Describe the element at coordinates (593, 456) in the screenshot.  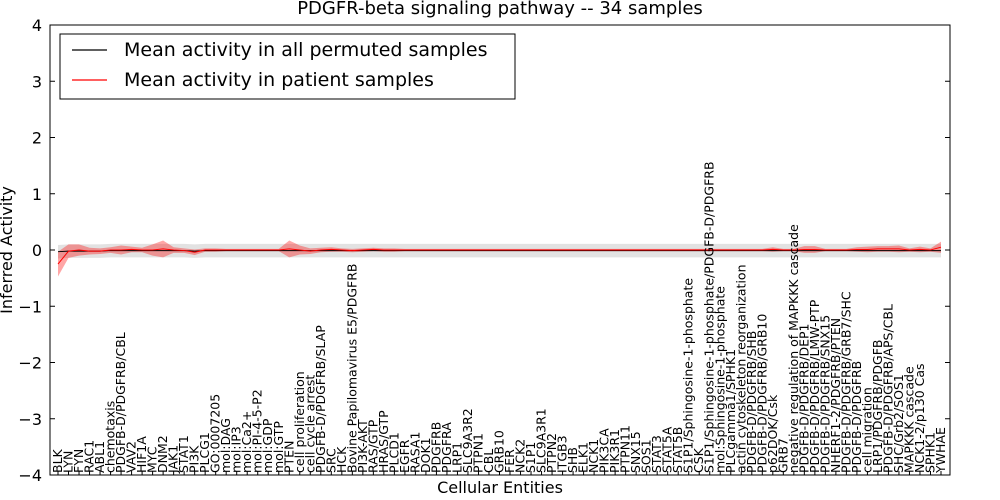
I see `x-category-label: NCK1` at that location.